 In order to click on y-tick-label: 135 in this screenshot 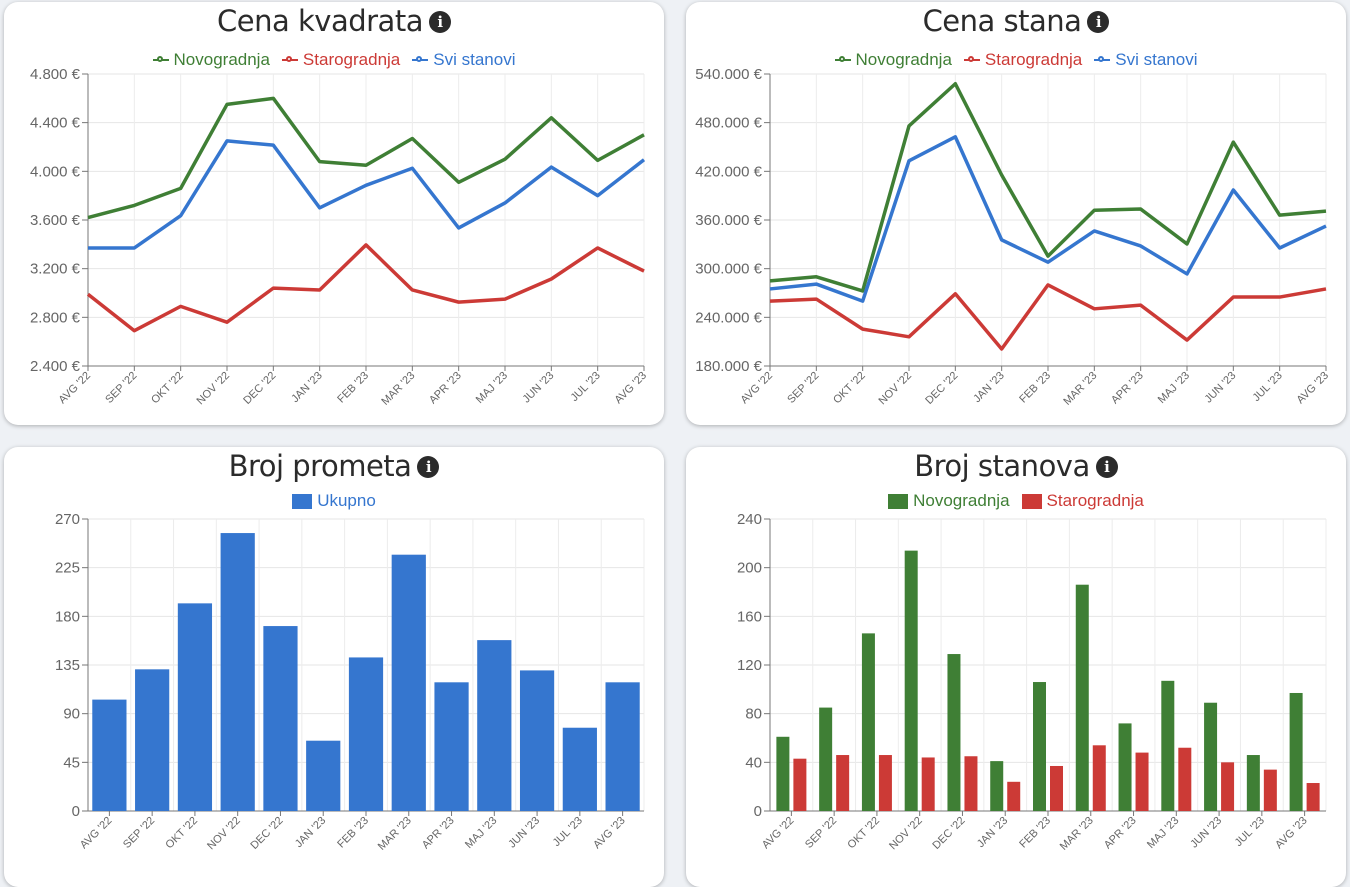, I will do `click(67, 665)`.